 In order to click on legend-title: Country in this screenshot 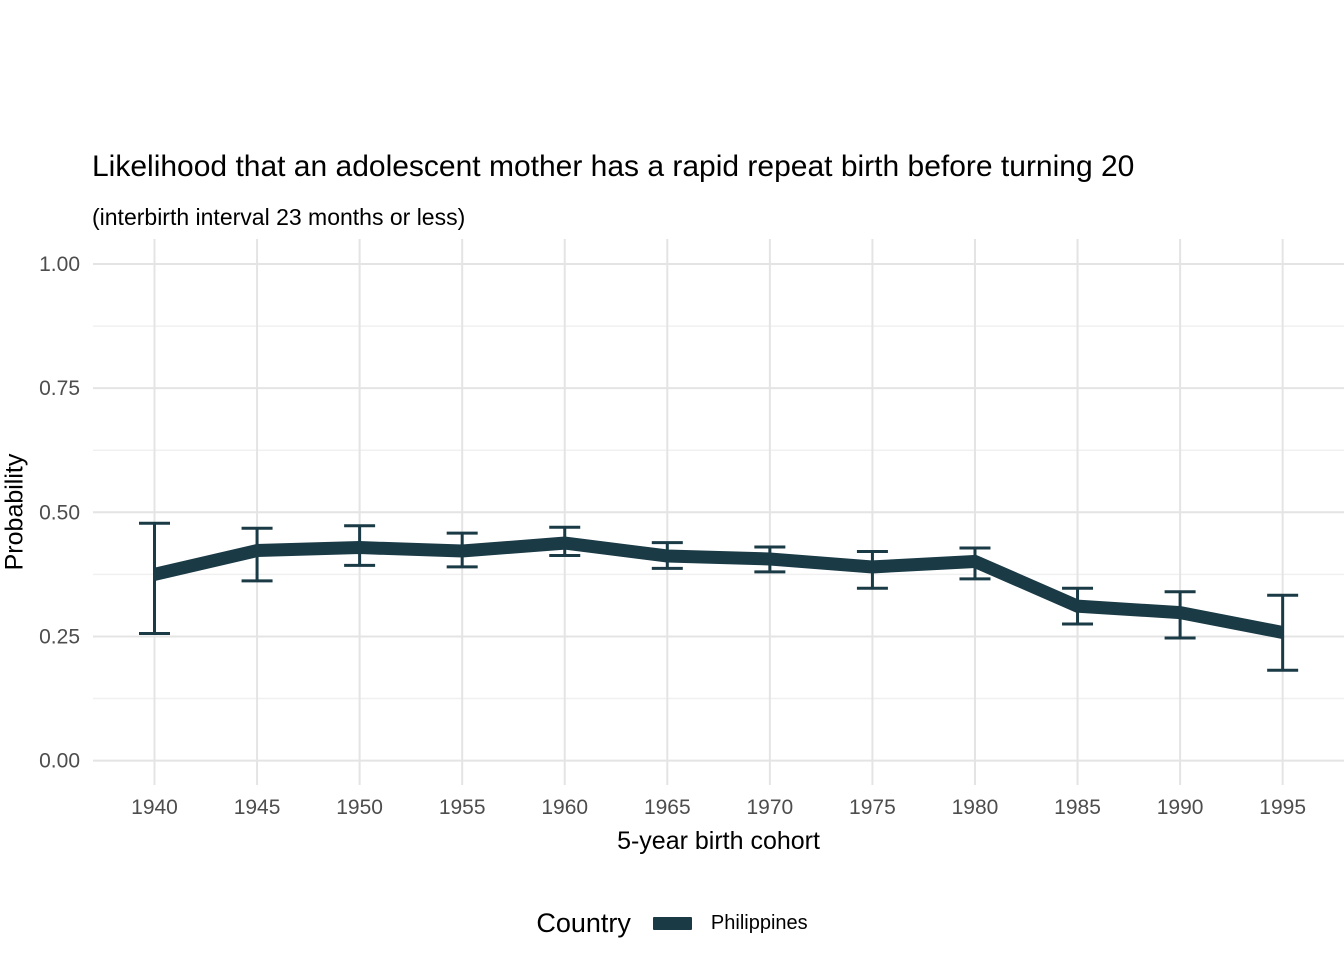, I will do `click(583, 922)`.